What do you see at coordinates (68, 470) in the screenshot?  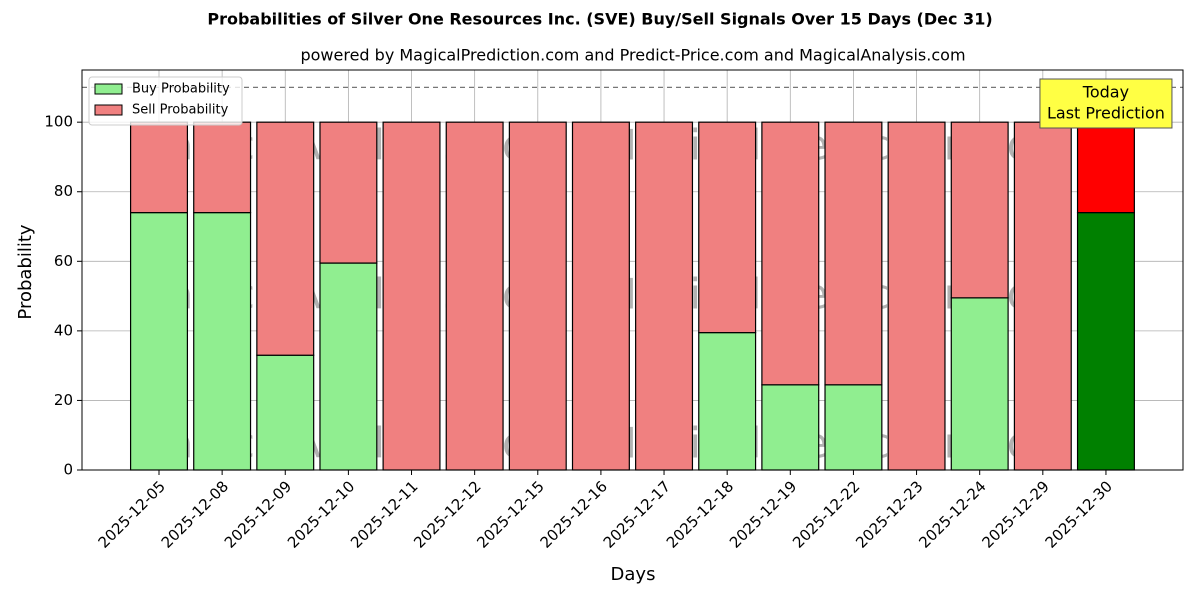 I see `y-tick-label: 0` at bounding box center [68, 470].